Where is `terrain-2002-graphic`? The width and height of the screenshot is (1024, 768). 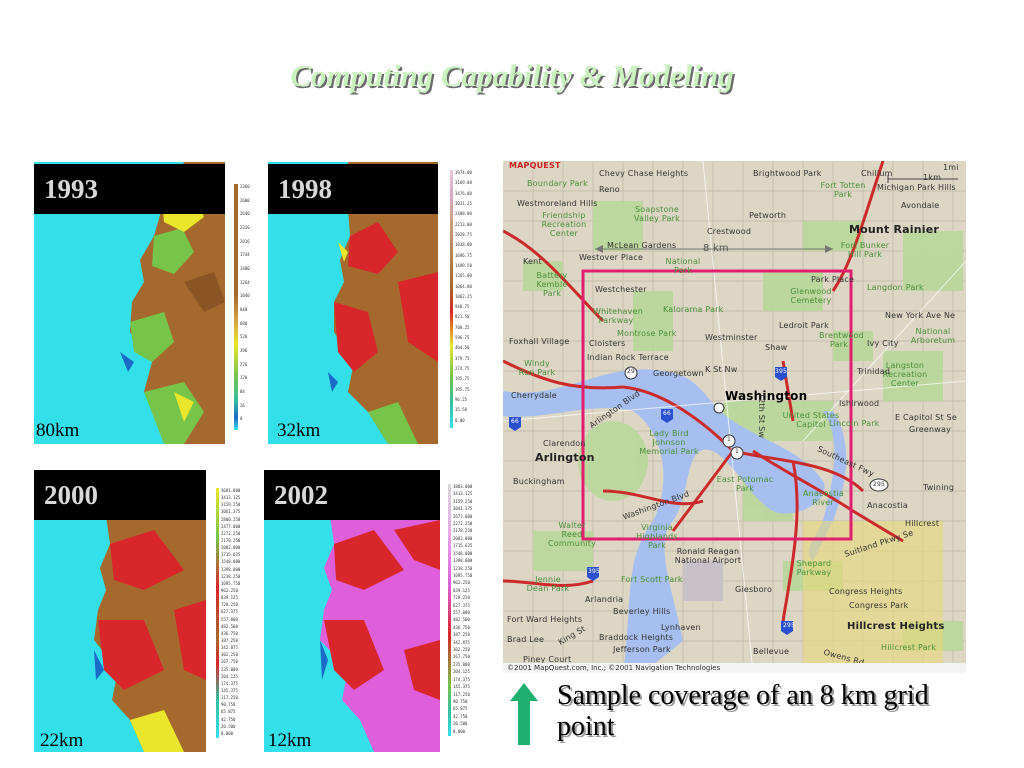
terrain-2002-graphic is located at coordinates (380, 611).